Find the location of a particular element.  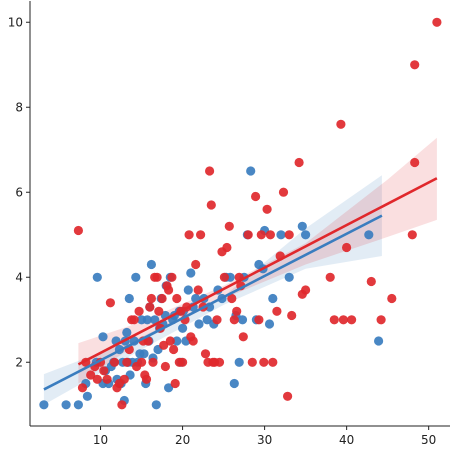

y-tick-label: 8 is located at coordinates (19, 107).